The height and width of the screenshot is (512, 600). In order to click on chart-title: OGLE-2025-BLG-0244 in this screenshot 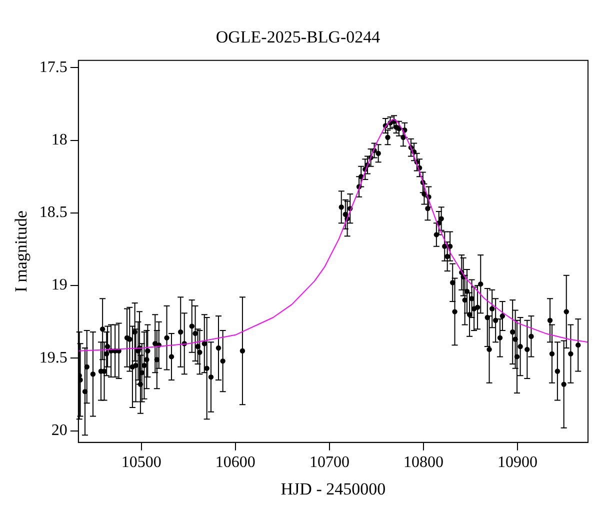, I will do `click(298, 37)`.